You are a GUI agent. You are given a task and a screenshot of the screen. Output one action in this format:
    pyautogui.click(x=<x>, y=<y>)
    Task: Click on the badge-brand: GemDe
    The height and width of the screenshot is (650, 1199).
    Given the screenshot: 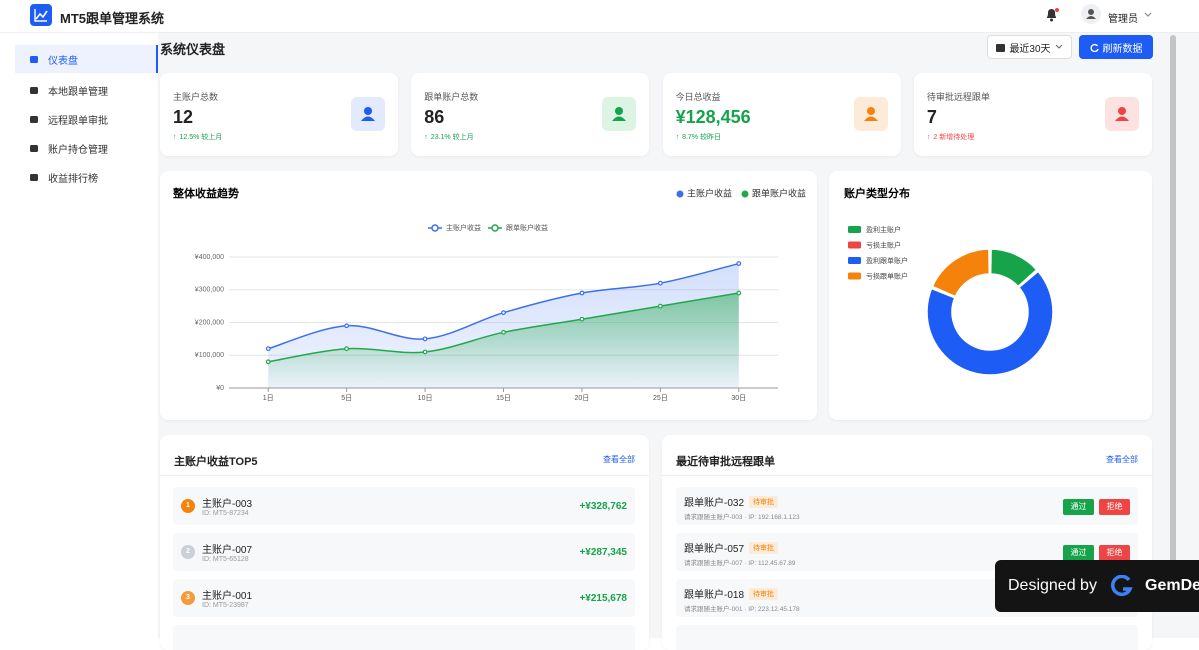 What is the action you would take?
    pyautogui.click(x=1172, y=585)
    